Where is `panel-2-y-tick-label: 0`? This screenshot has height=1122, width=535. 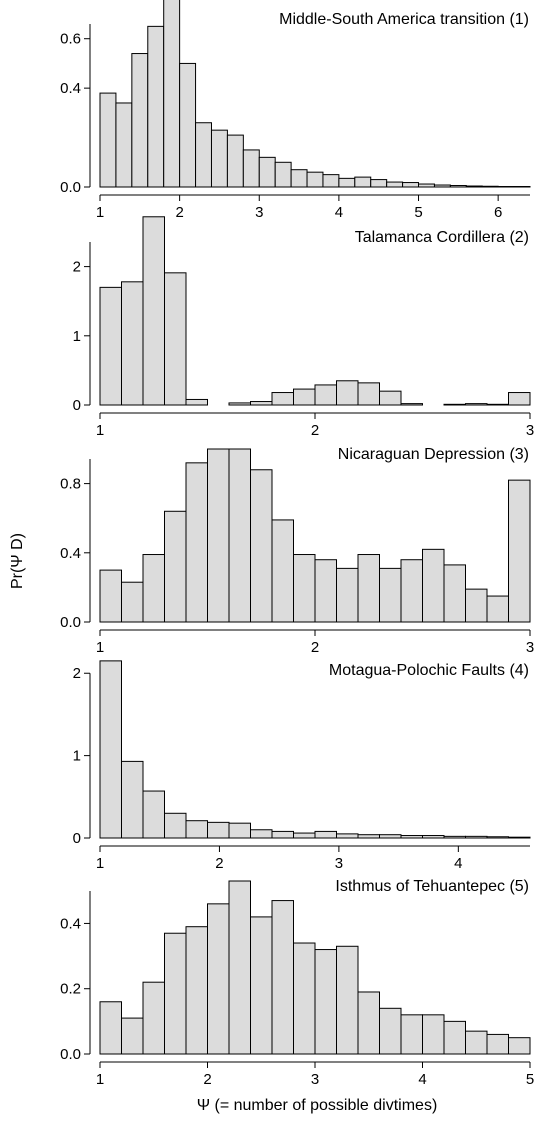
panel-2-y-tick-label: 0 is located at coordinates (77, 405).